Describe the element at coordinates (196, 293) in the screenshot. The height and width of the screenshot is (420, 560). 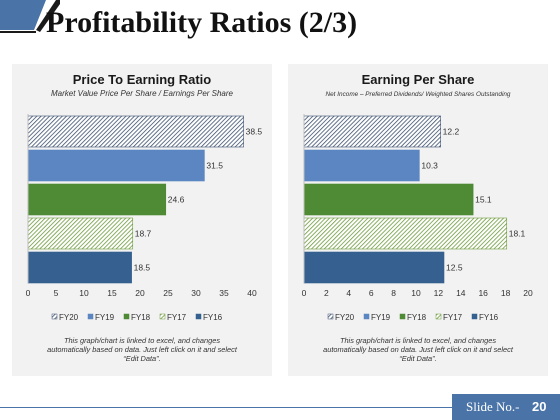
I see `x-tick-label: 30` at that location.